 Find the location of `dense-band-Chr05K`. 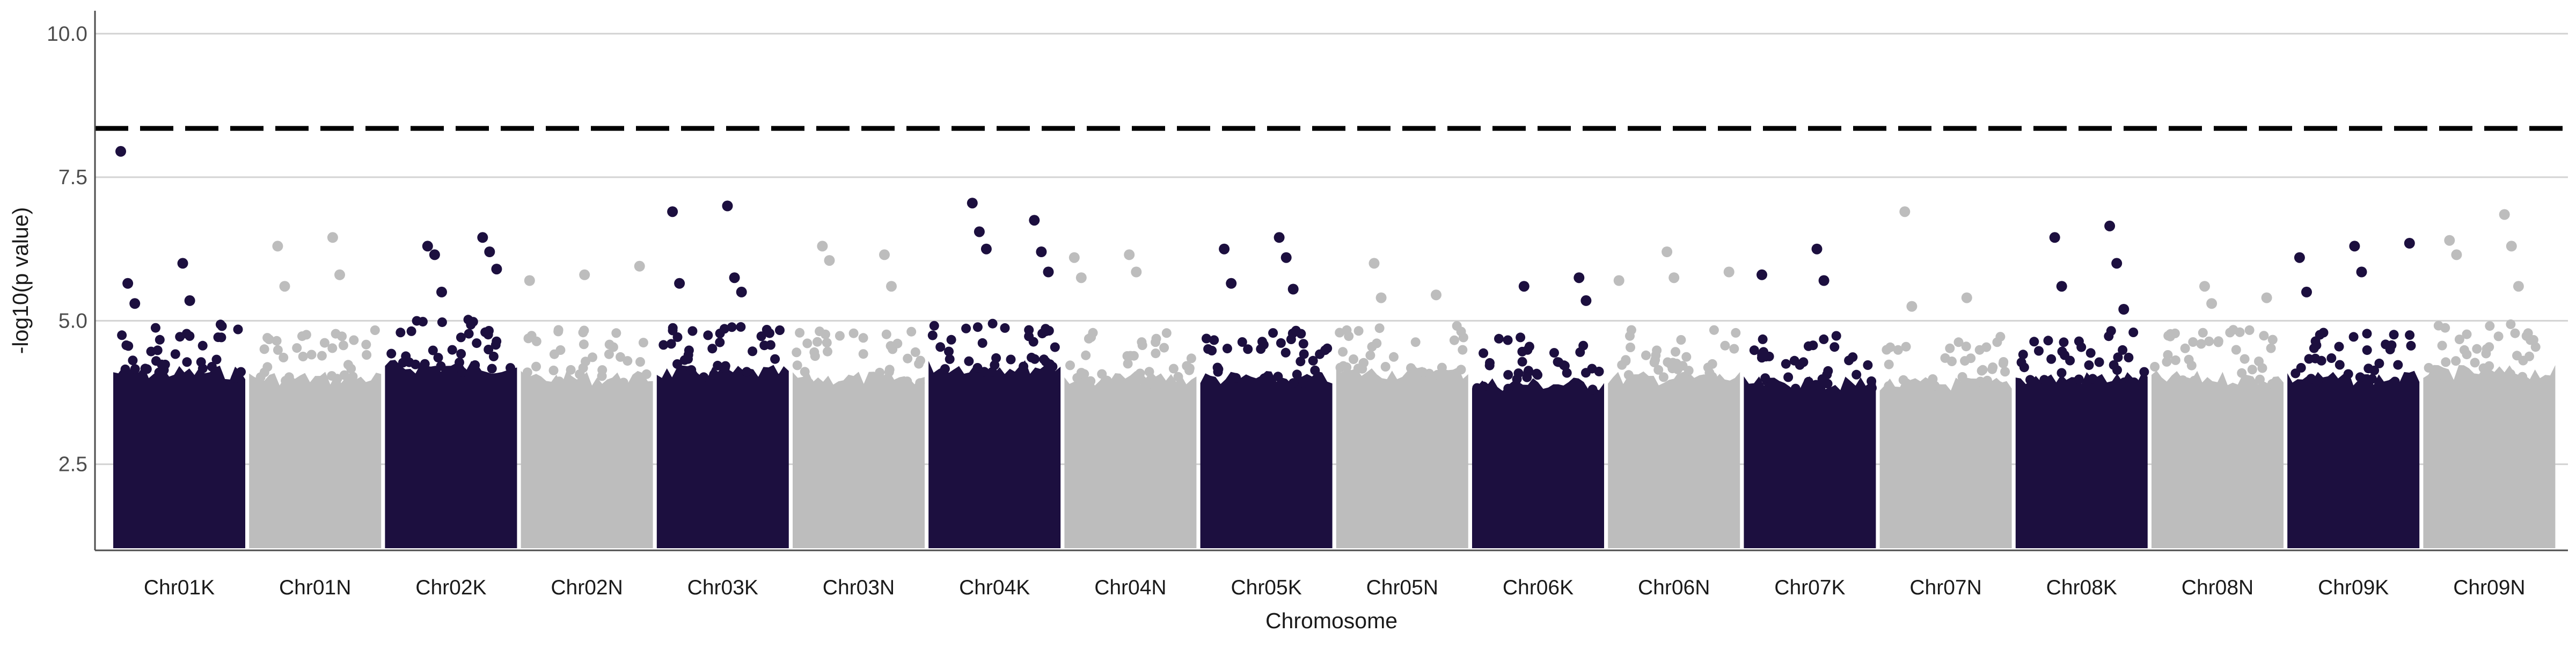

dense-band-Chr05K is located at coordinates (1266, 459).